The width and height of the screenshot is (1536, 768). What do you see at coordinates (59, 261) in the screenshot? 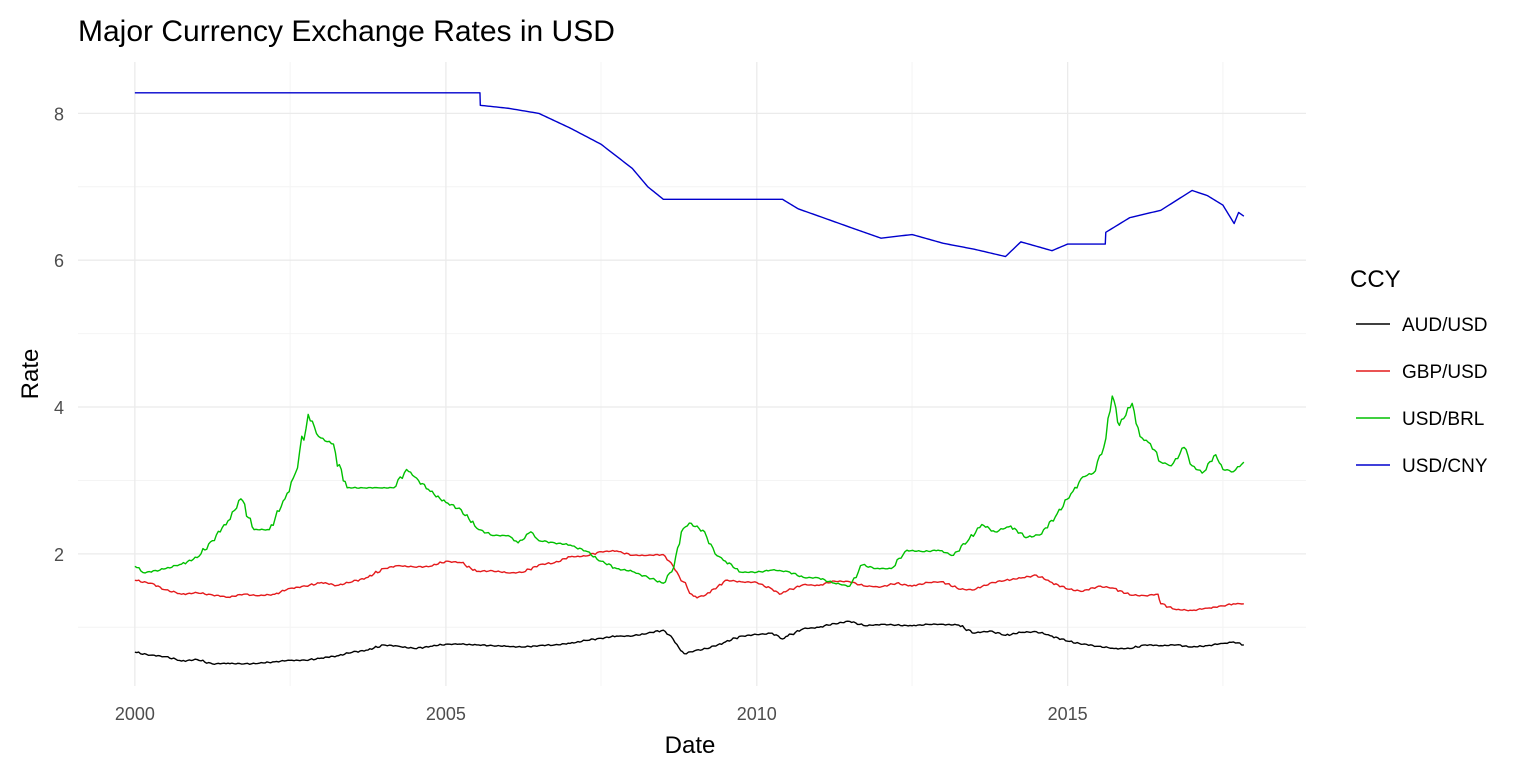
I see `y-tick-label: 6` at bounding box center [59, 261].